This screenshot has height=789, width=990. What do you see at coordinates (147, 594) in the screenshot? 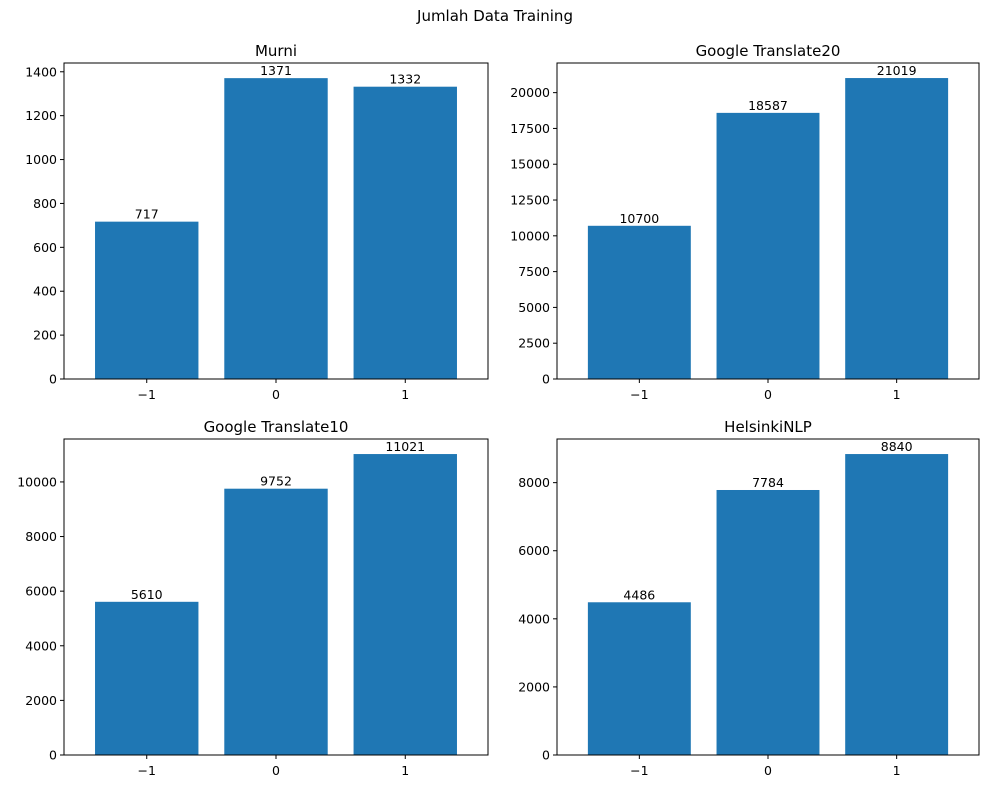
I see `bar-value-label-1: 5610` at bounding box center [147, 594].